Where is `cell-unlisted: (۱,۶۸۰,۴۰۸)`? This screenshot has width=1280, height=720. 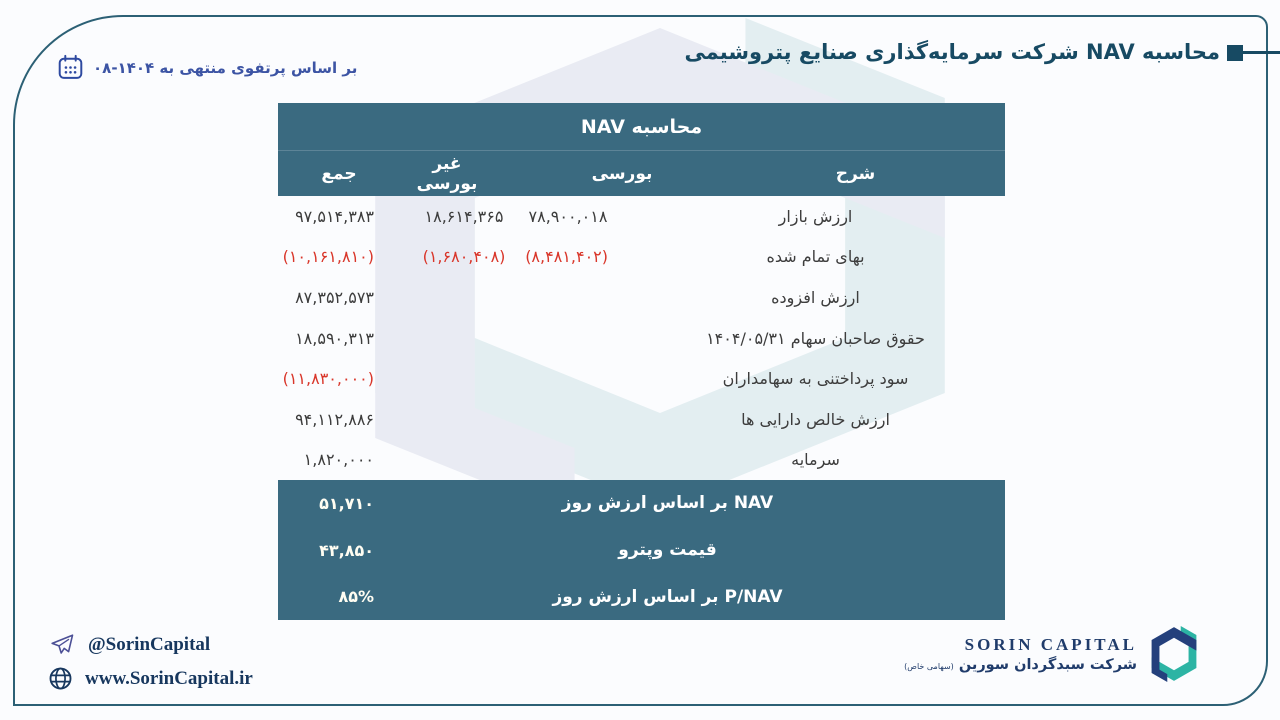 cell-unlisted: (۱,۶۸۰,۴۰۸) is located at coordinates (464, 257).